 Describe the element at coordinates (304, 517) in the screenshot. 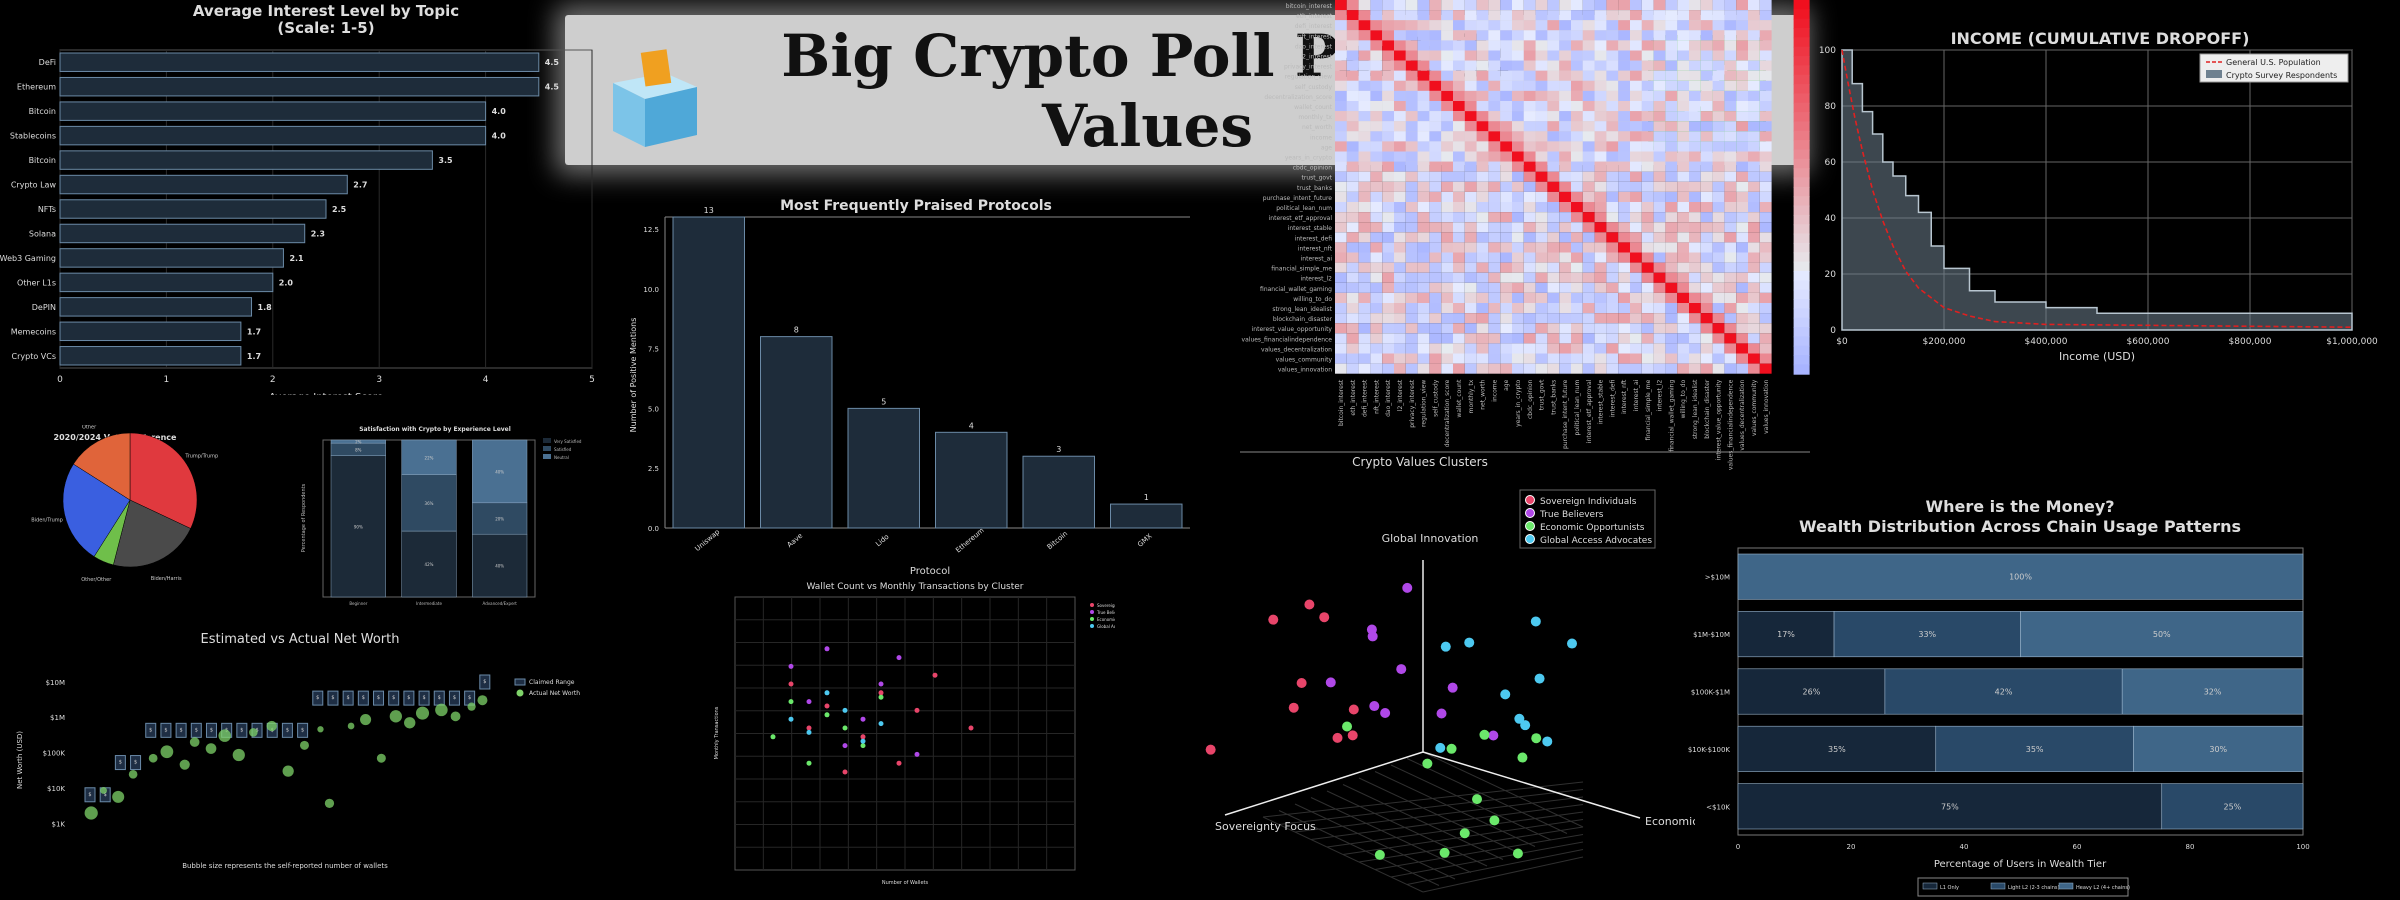

I see `y-axis-label: Percentage of Respondents` at that location.